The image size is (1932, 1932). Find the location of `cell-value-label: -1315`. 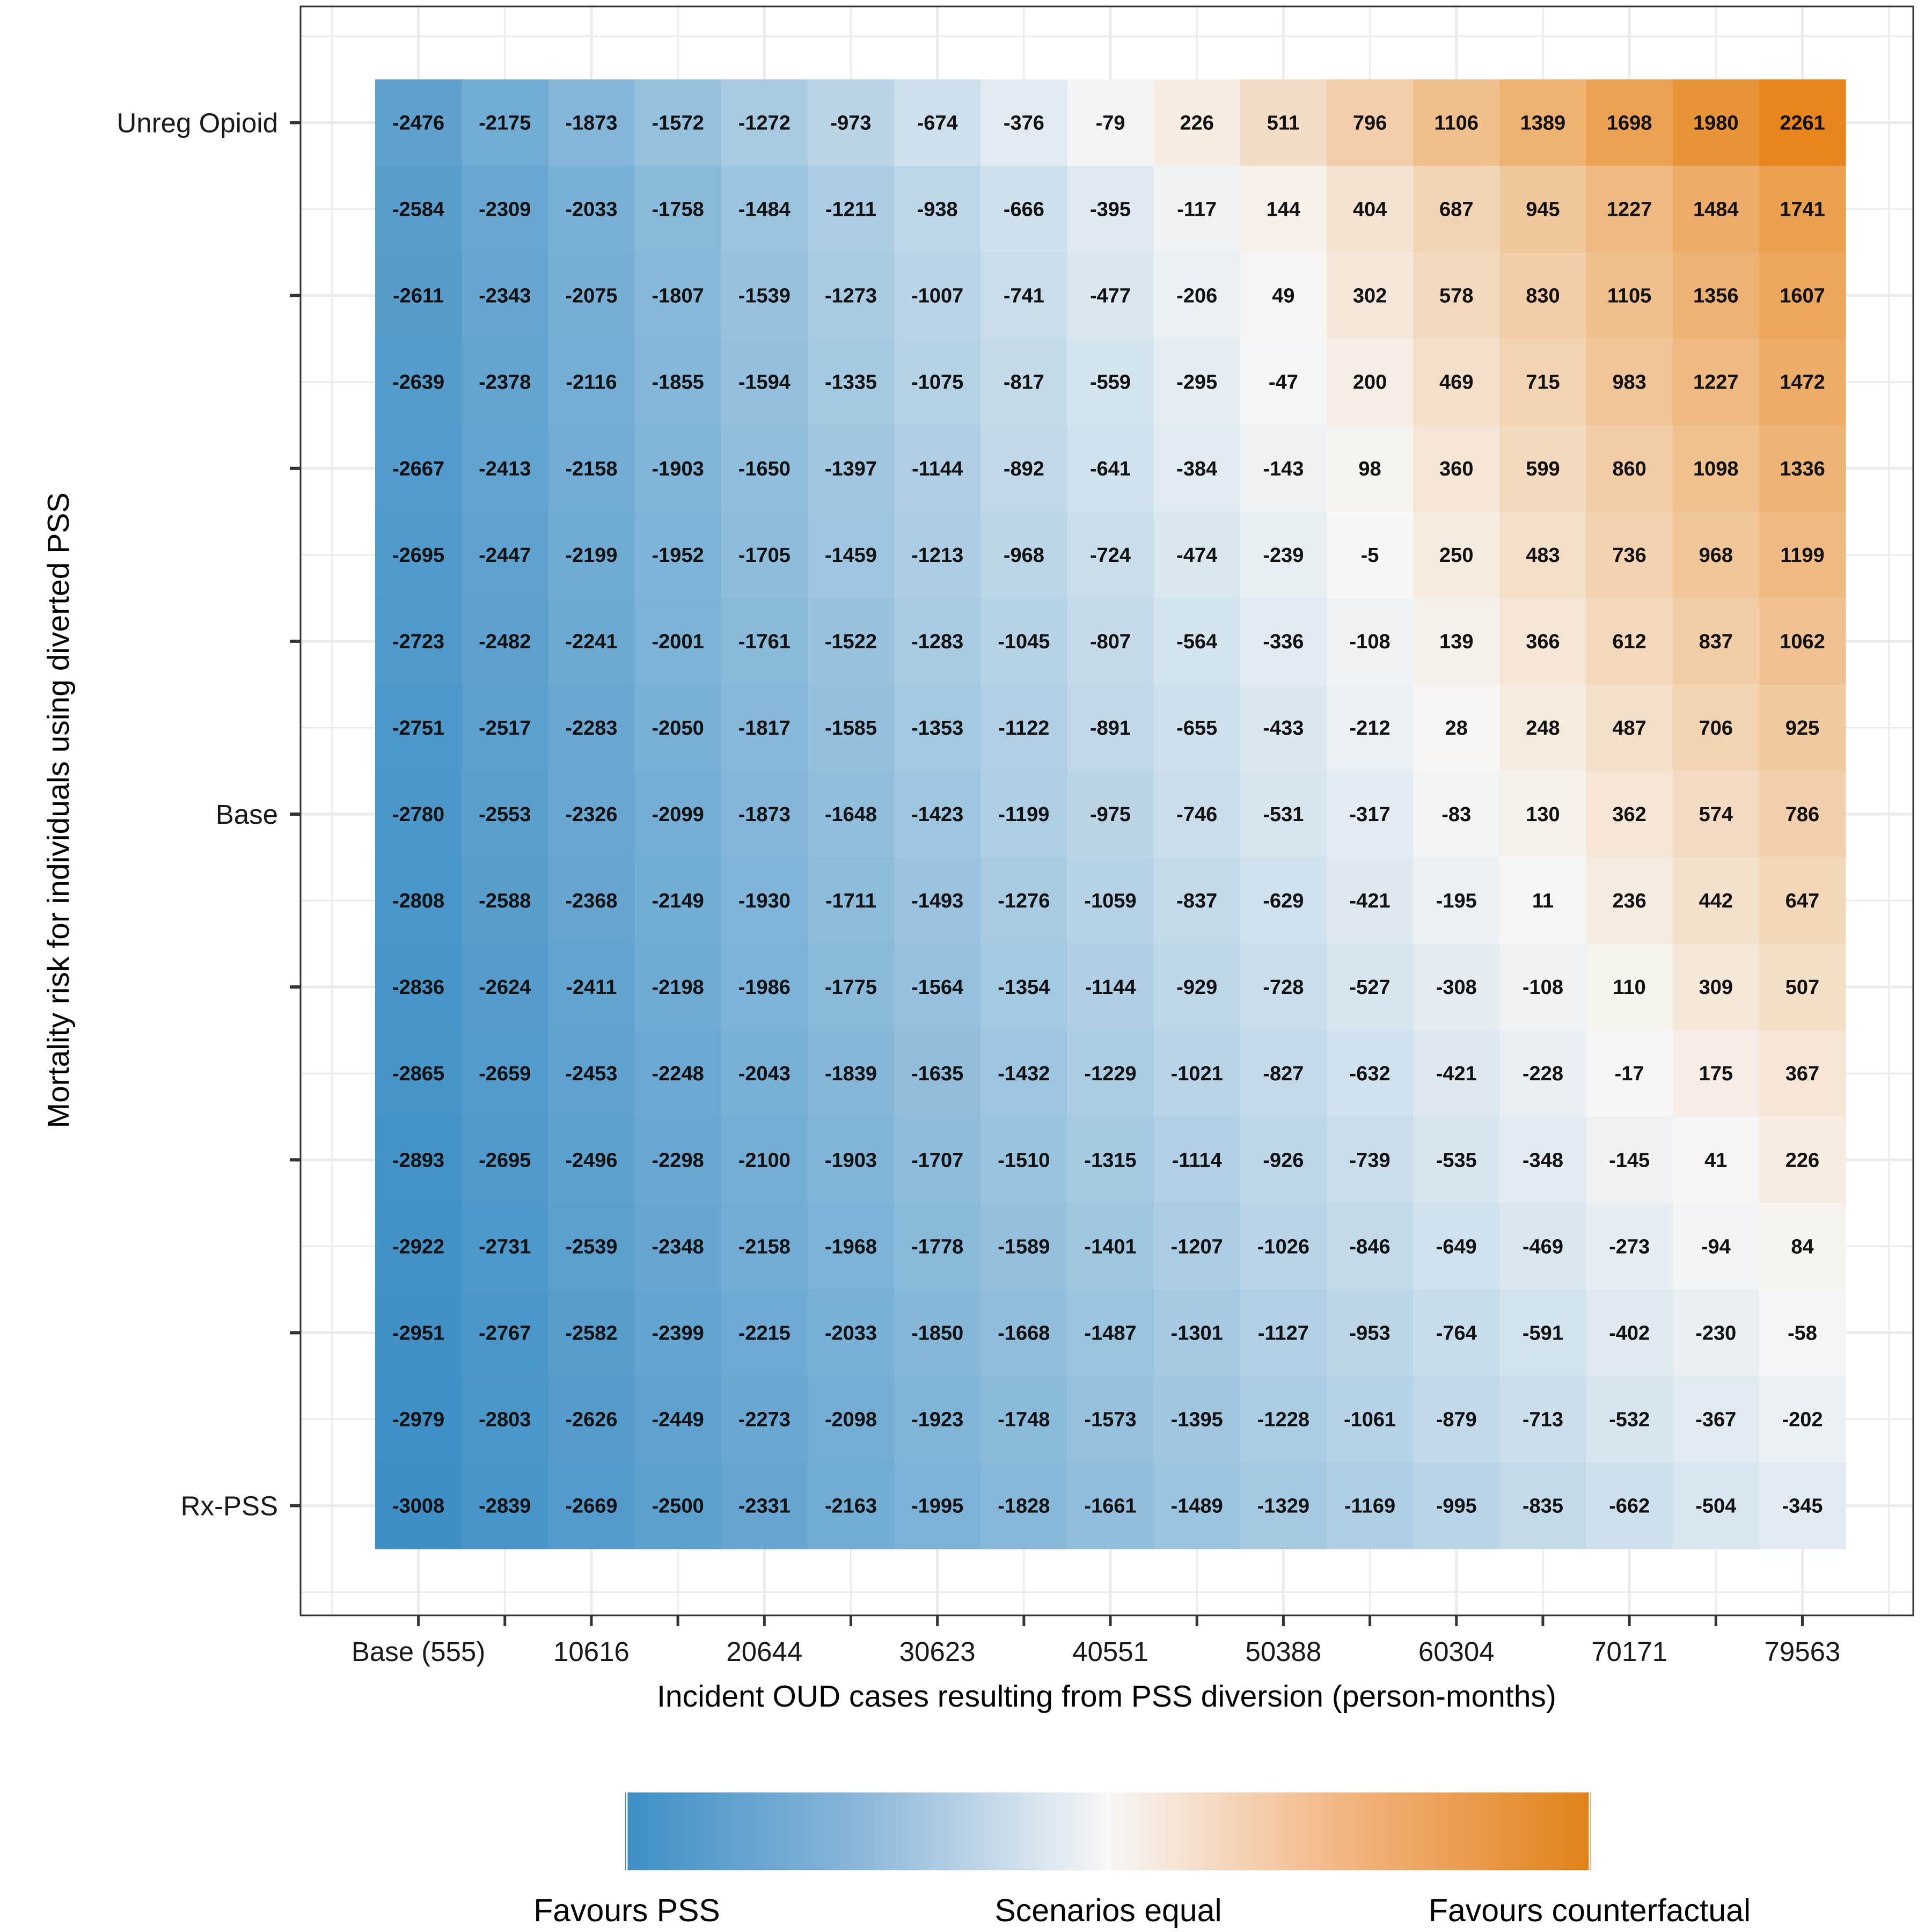

cell-value-label: -1315 is located at coordinates (1110, 1160).